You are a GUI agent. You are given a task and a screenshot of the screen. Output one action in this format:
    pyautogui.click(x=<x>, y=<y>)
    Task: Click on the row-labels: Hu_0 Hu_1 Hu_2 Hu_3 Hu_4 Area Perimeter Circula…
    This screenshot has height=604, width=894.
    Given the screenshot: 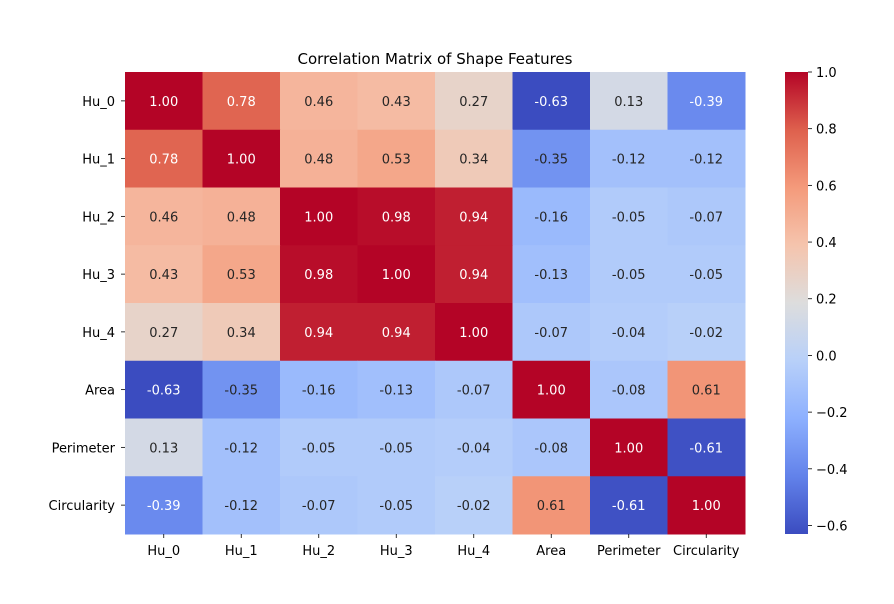 What is the action you would take?
    pyautogui.click(x=87, y=304)
    